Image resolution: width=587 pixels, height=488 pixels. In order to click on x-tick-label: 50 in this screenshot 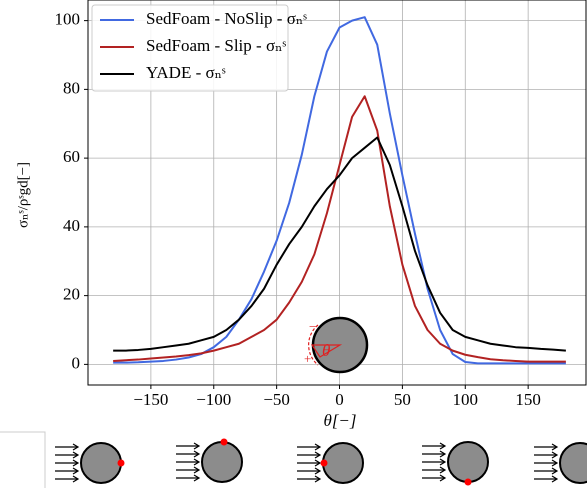, I will do `click(402, 399)`.